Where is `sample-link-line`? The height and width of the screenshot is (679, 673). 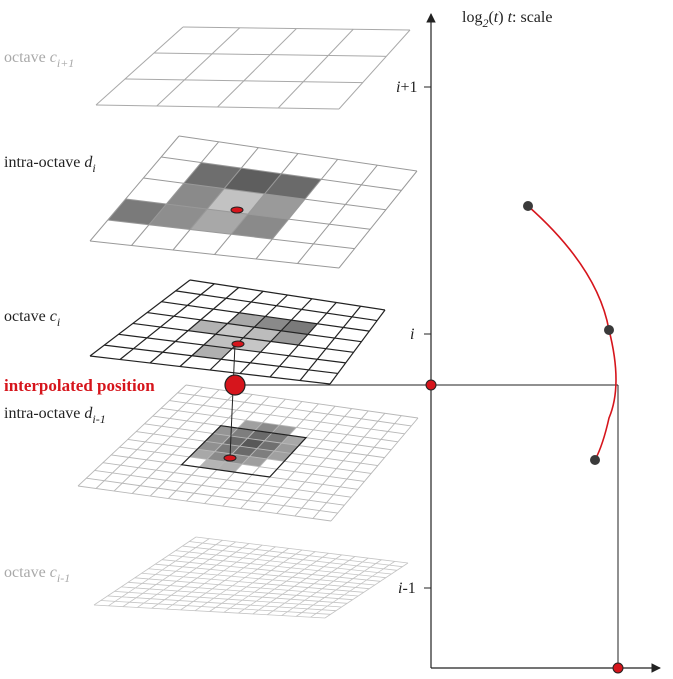
sample-link-line is located at coordinates (232, 401).